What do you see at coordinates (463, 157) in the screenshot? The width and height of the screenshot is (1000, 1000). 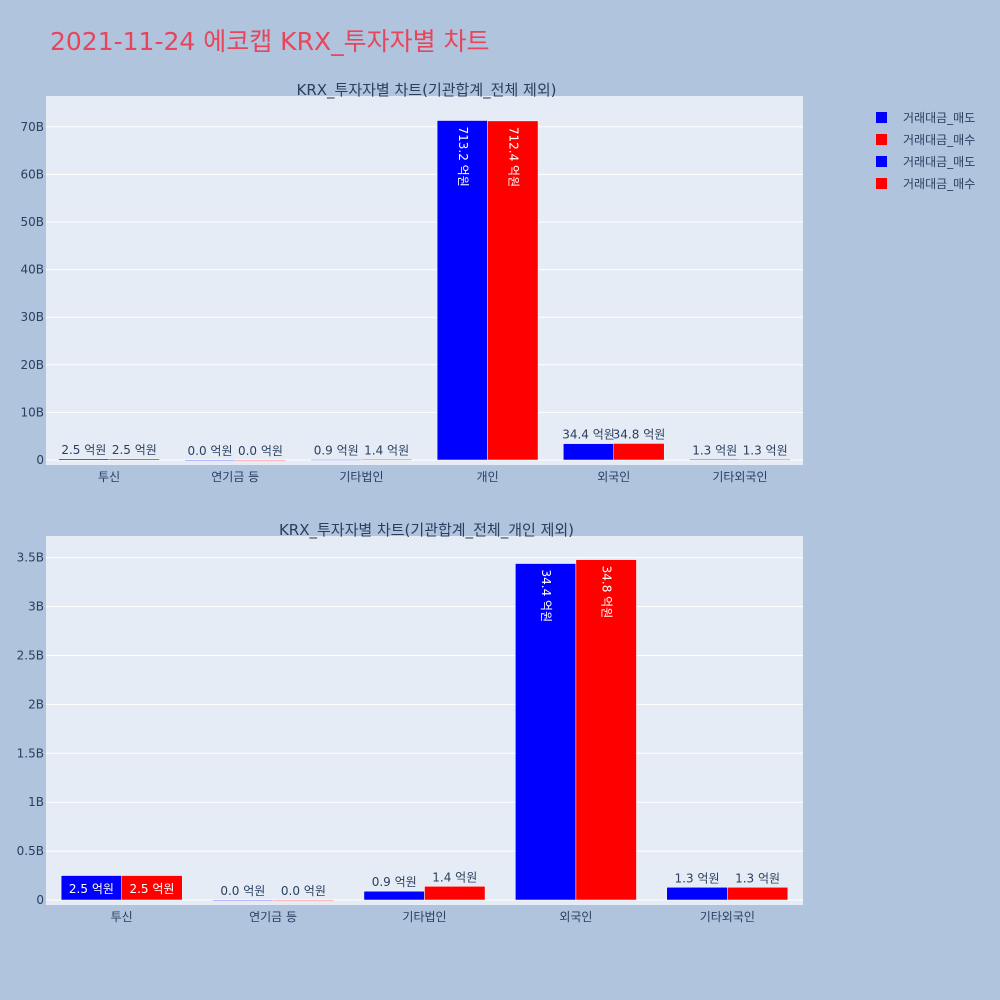 I see `data-label: 713.2 억원` at bounding box center [463, 157].